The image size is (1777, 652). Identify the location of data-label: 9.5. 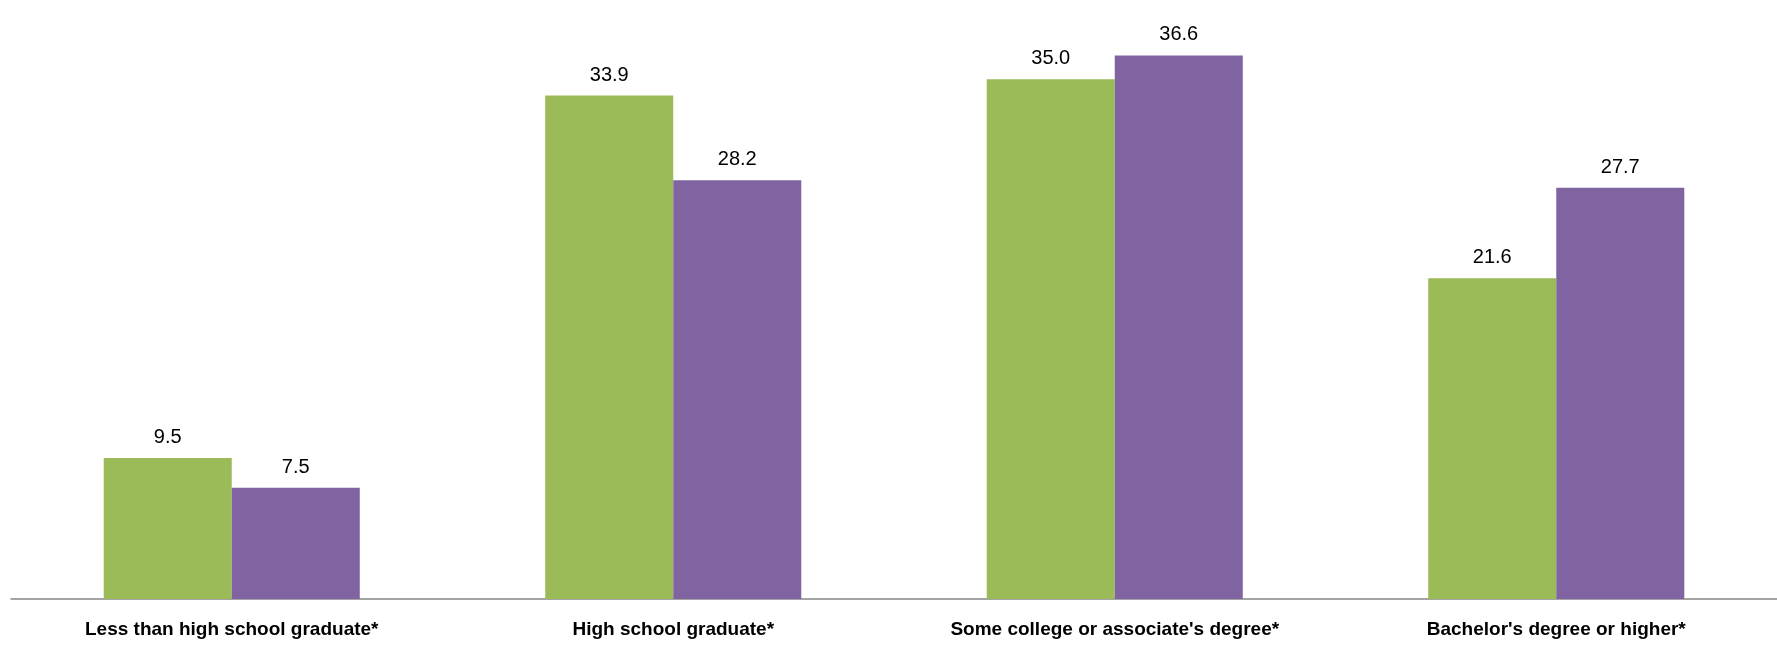
(167, 435).